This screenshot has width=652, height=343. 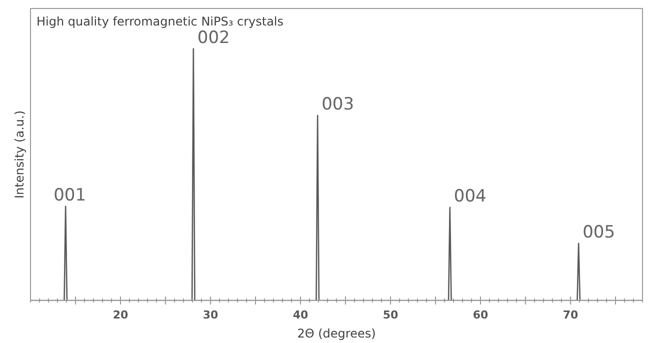 I want to click on x-axis-title: 2Θ (degrees), so click(x=336, y=333).